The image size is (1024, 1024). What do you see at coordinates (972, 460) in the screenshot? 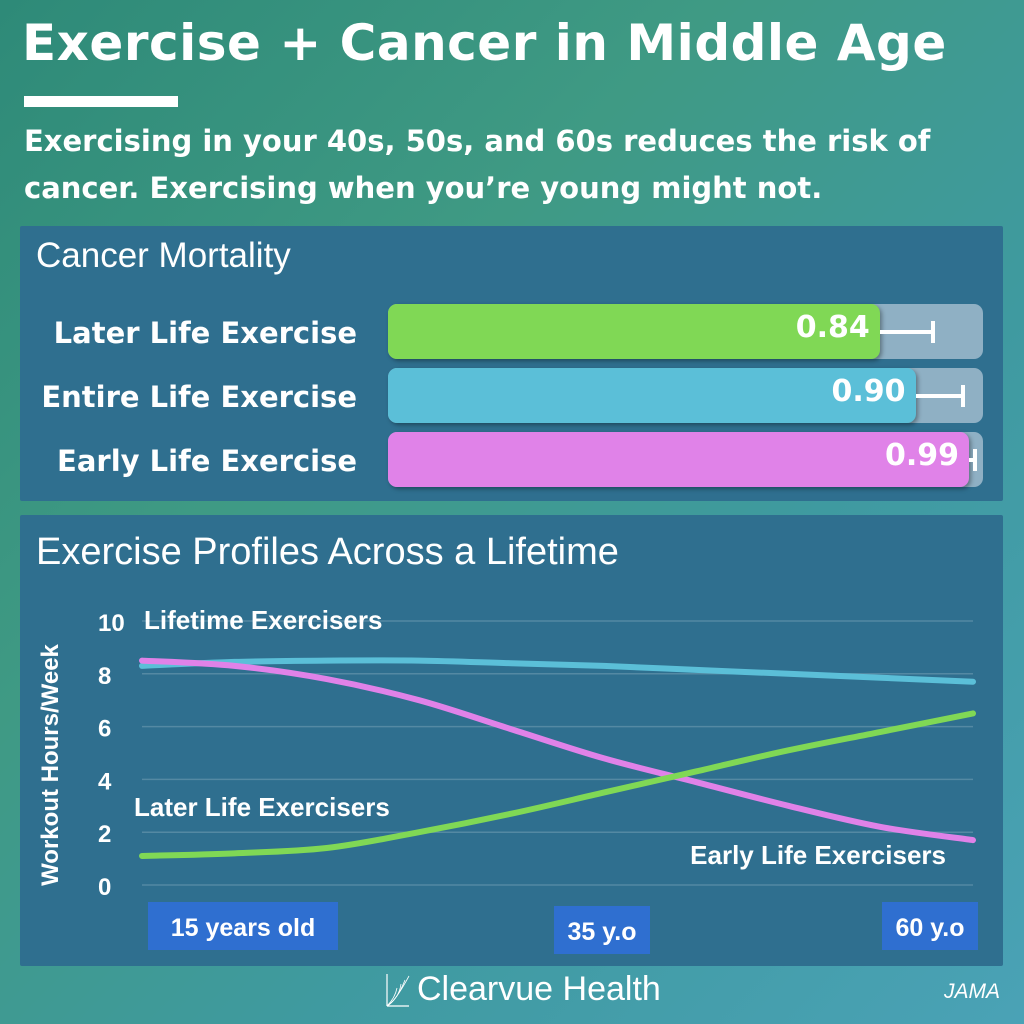
I see `error-bar-early` at bounding box center [972, 460].